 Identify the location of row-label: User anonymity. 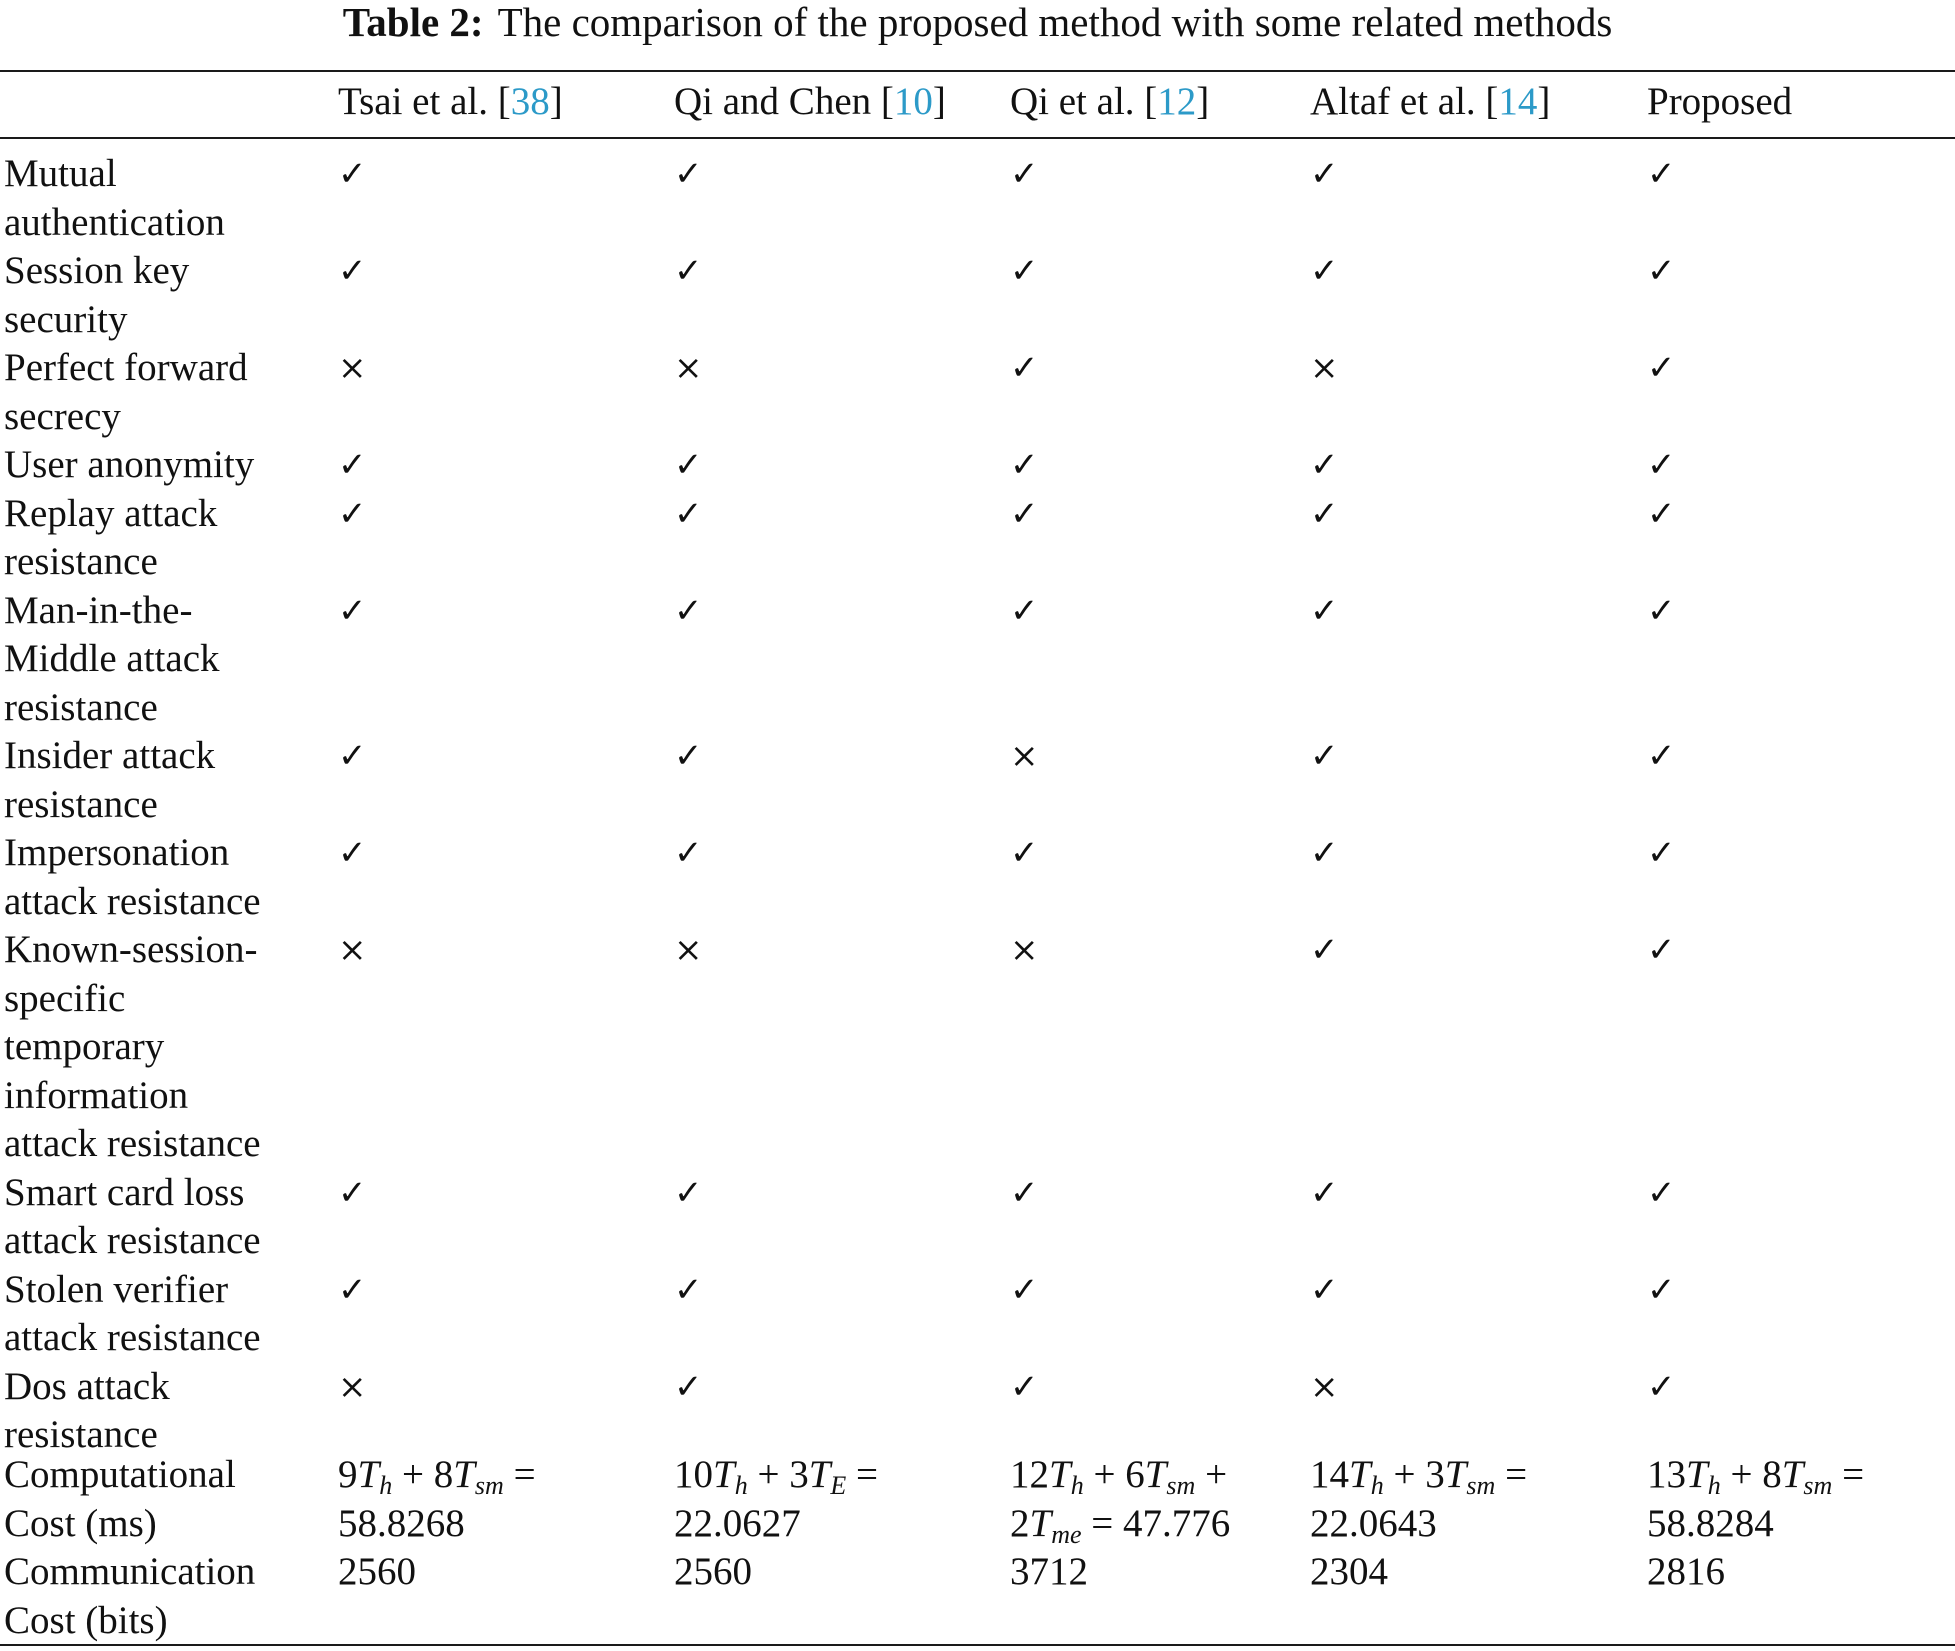
(129, 465).